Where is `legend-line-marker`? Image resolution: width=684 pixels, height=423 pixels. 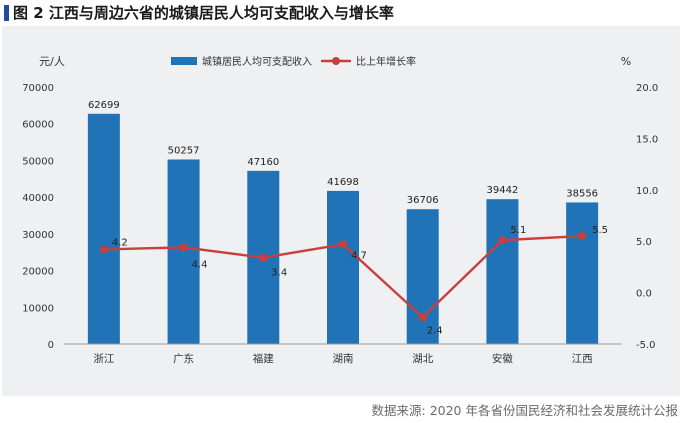 legend-line-marker is located at coordinates (336, 61).